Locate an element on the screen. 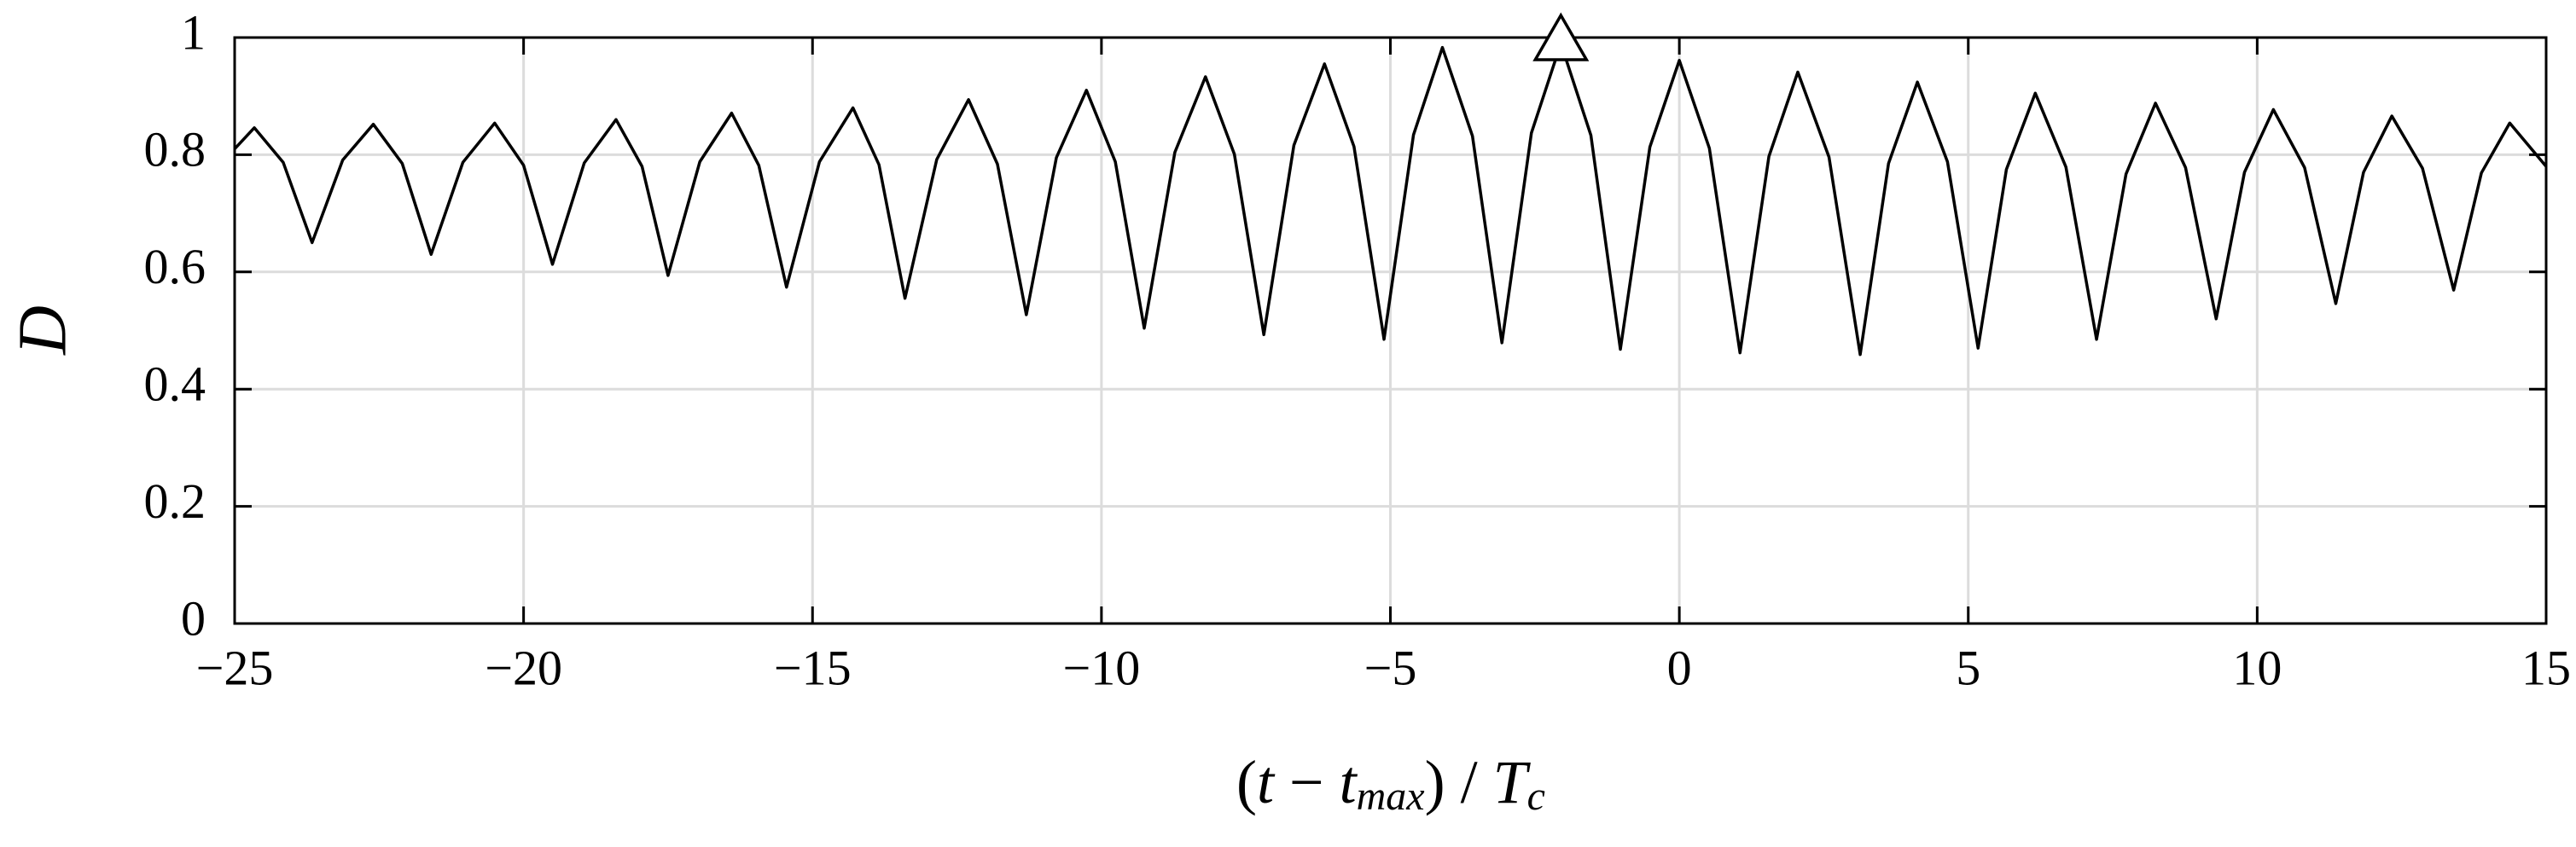 This screenshot has width=2576, height=847. x-label-part: max is located at coordinates (1391, 796).